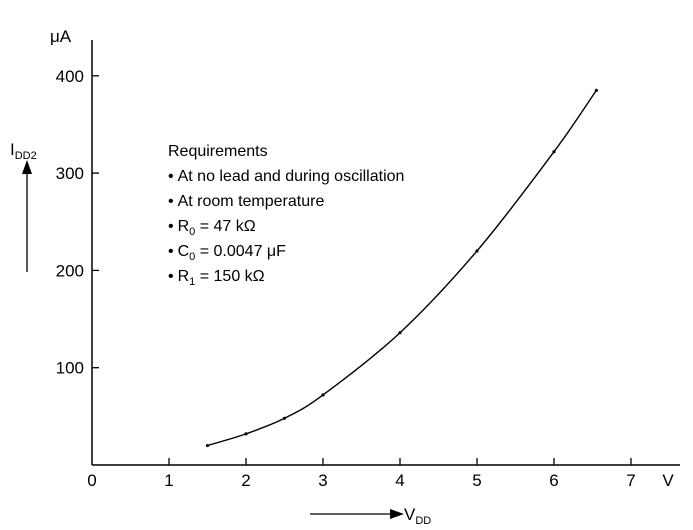  Describe the element at coordinates (23, 151) in the screenshot. I see `y-axis-label: IDD2` at that location.